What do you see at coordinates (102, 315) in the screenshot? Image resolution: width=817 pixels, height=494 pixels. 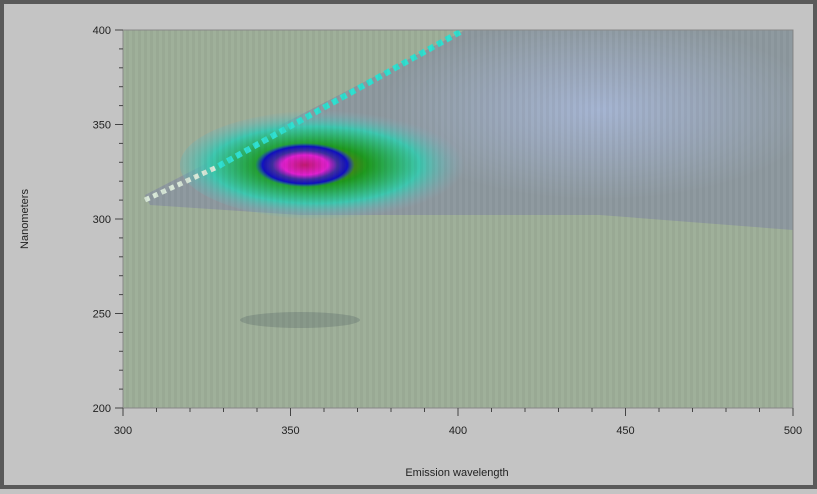 I see `y-tick-label: 250` at bounding box center [102, 315].